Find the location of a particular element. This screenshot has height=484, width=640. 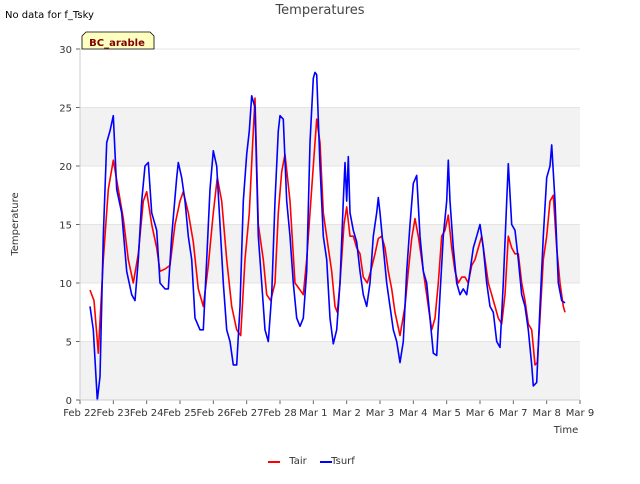

x-tick-label: Feb 28 is located at coordinates (280, 413).